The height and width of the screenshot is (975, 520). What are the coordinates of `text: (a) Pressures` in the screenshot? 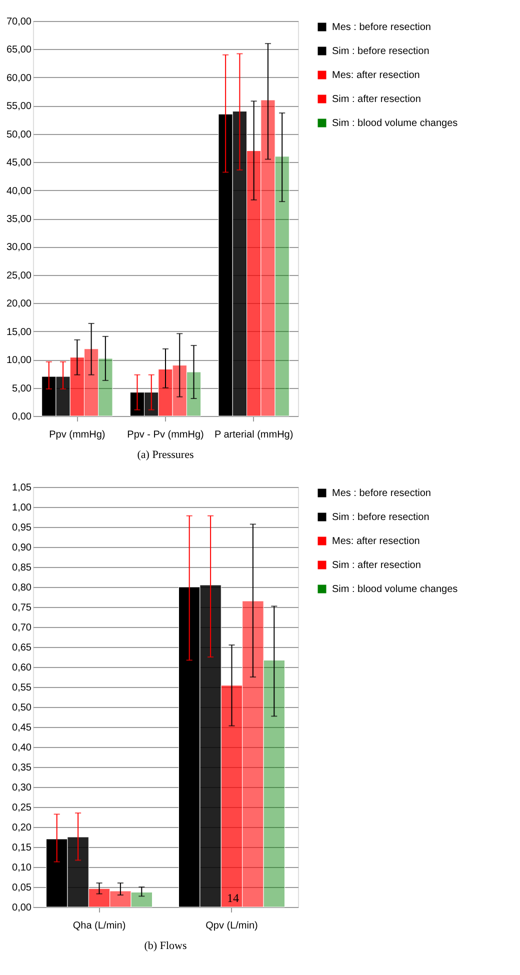 It's located at (165, 455).